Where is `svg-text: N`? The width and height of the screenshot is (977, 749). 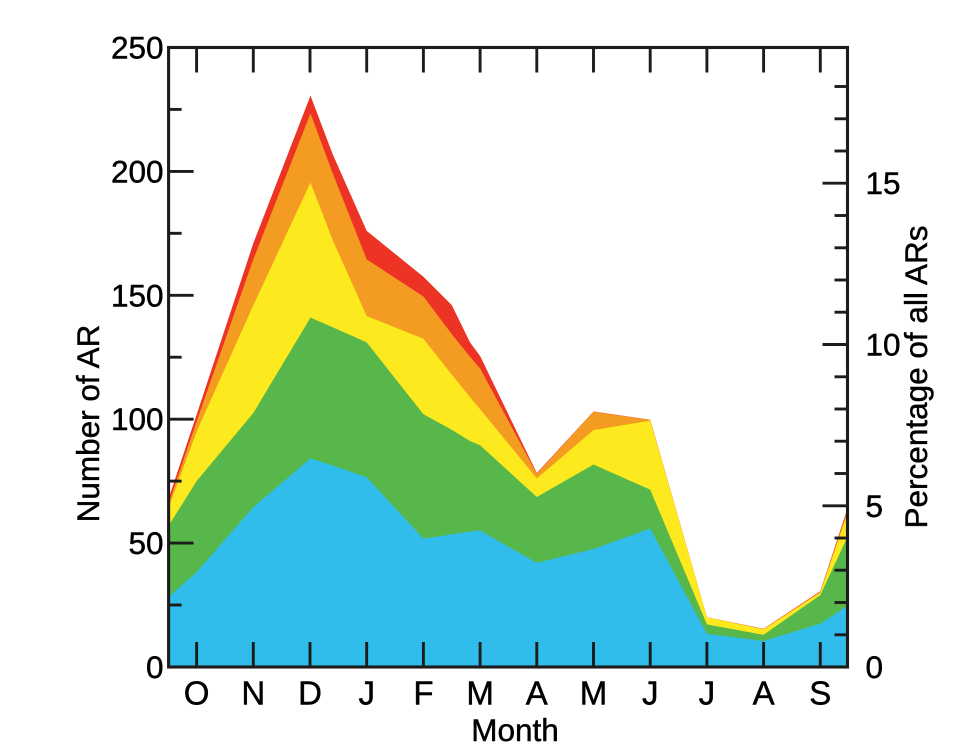 svg-text: N is located at coordinates (253, 693).